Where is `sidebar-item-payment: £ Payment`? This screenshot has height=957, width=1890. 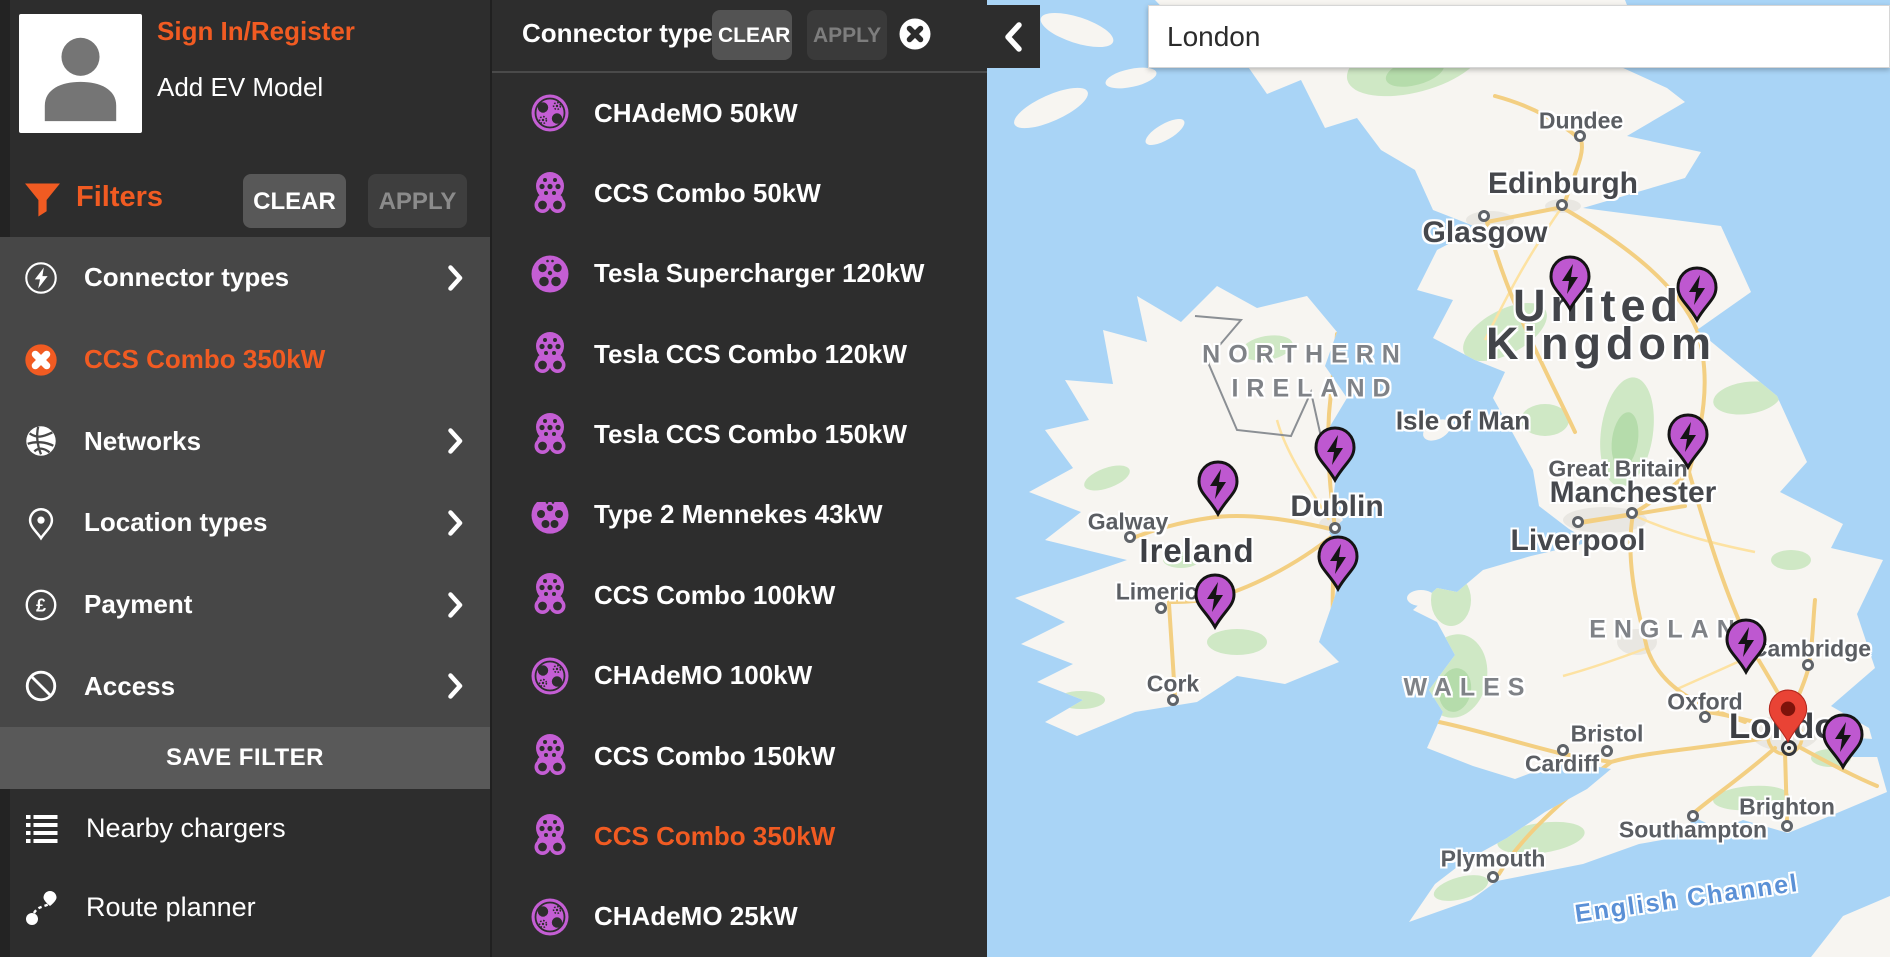
sidebar-item-payment: £ Payment is located at coordinates (245, 605).